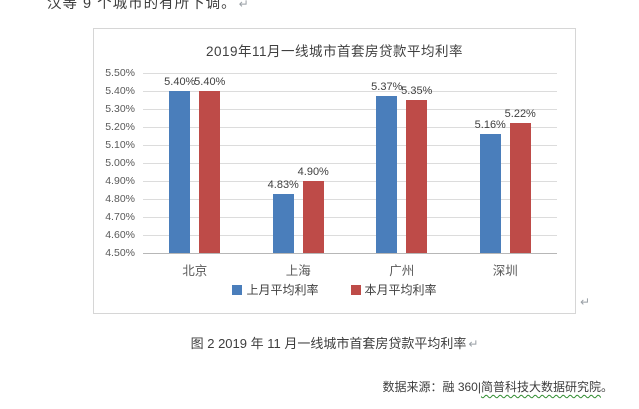 The image size is (639, 409). I want to click on data-source: 数据来源：融 360|简普科技大数据研究院。, so click(497, 386).